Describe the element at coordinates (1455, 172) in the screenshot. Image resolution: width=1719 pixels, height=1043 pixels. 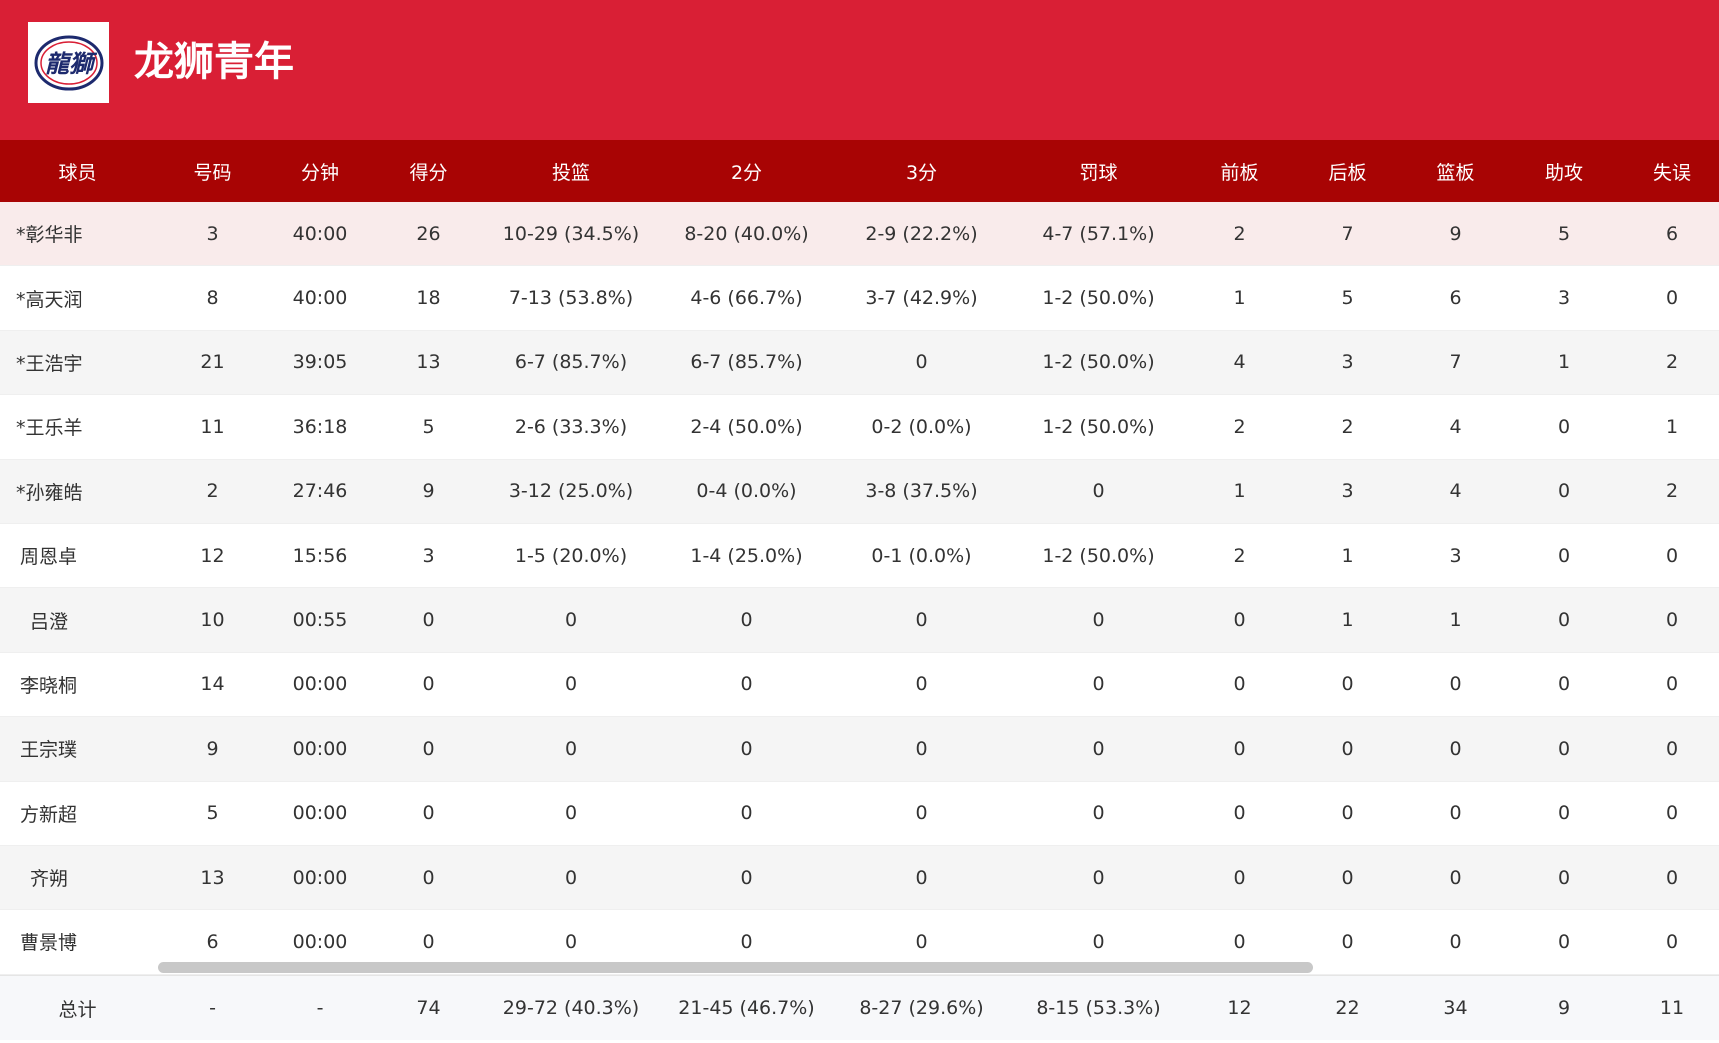
I see `column-header-rebounds: 篮板` at that location.